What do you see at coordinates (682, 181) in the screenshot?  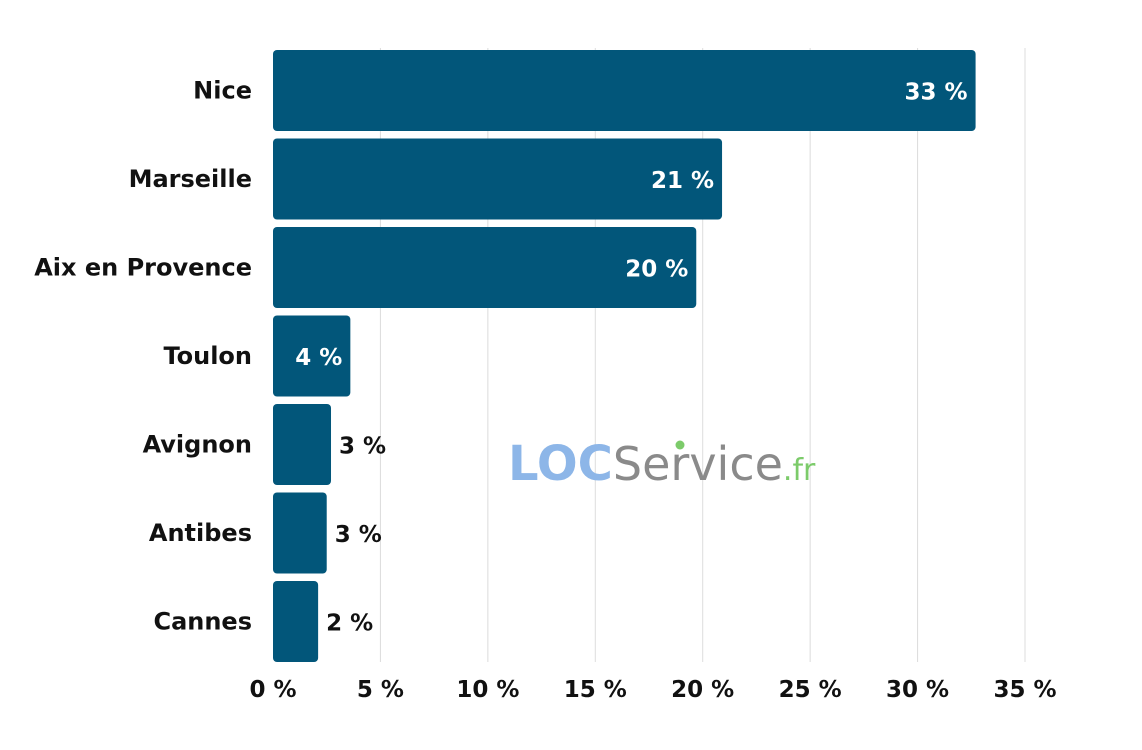 I see `value-label: 21 %` at bounding box center [682, 181].